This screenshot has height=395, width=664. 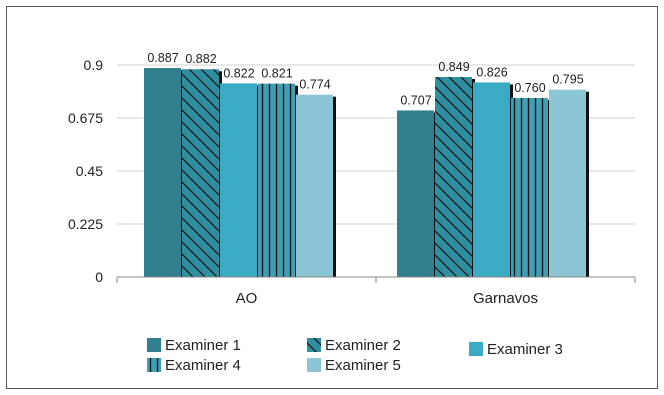 What do you see at coordinates (85, 118) in the screenshot?
I see `y-tick-label: 0.675` at bounding box center [85, 118].